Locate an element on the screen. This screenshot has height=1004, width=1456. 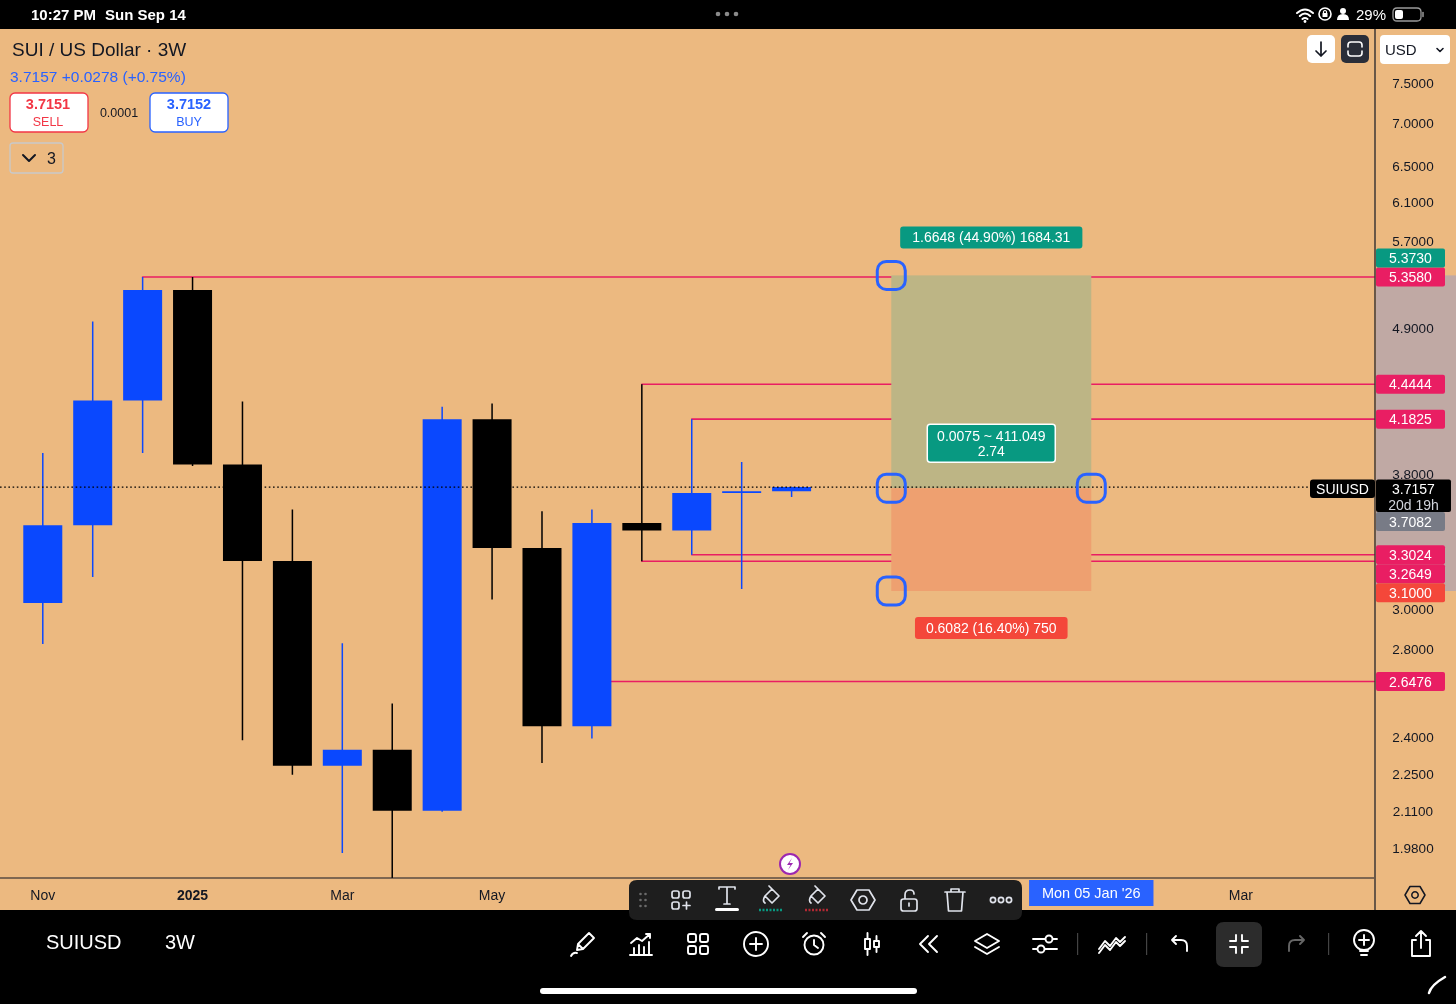
annotation: 3.7152 is located at coordinates (189, 104).